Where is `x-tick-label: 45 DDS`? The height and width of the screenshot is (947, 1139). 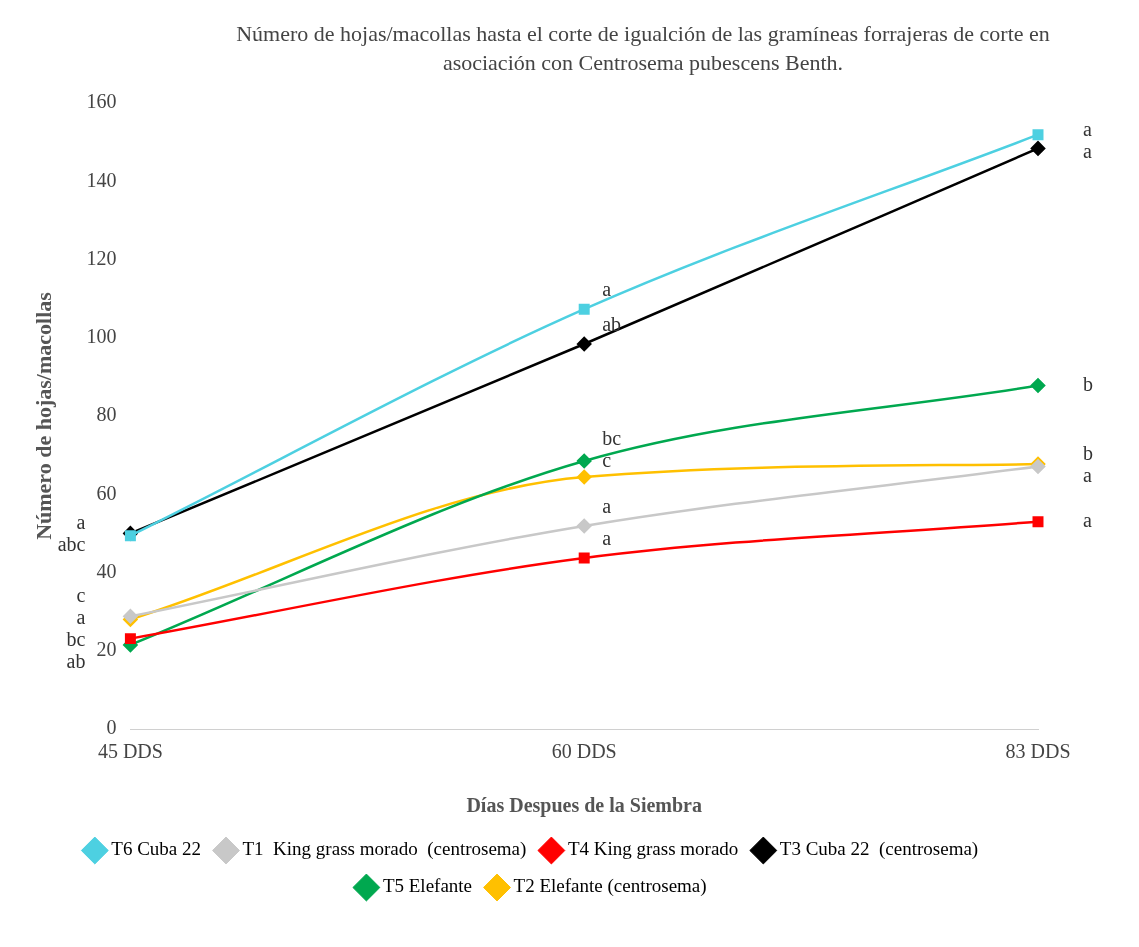
x-tick-label: 45 DDS is located at coordinates (130, 751).